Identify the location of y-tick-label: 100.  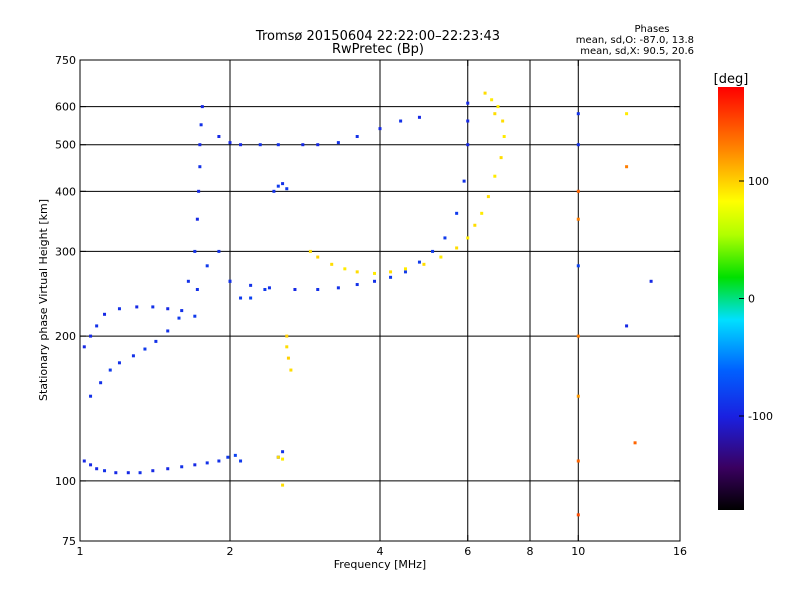
(65, 481).